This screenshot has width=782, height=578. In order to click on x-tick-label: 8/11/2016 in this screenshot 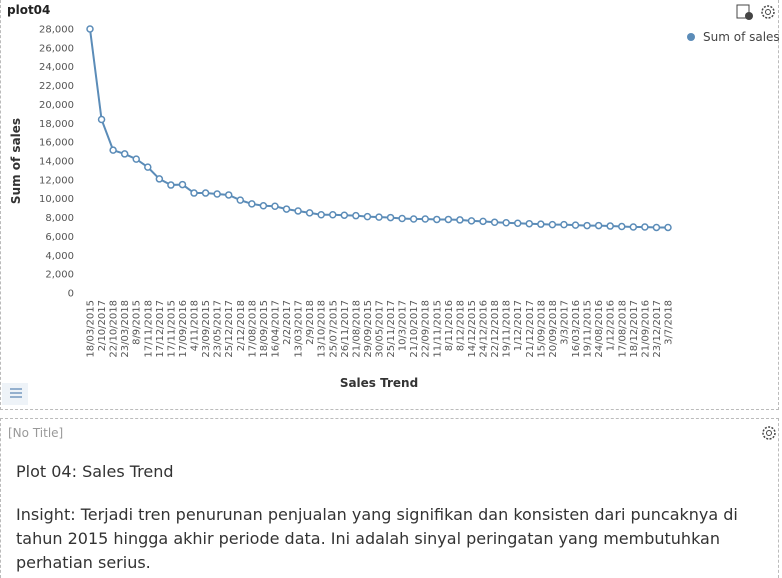, I will do `click(449, 325)`.